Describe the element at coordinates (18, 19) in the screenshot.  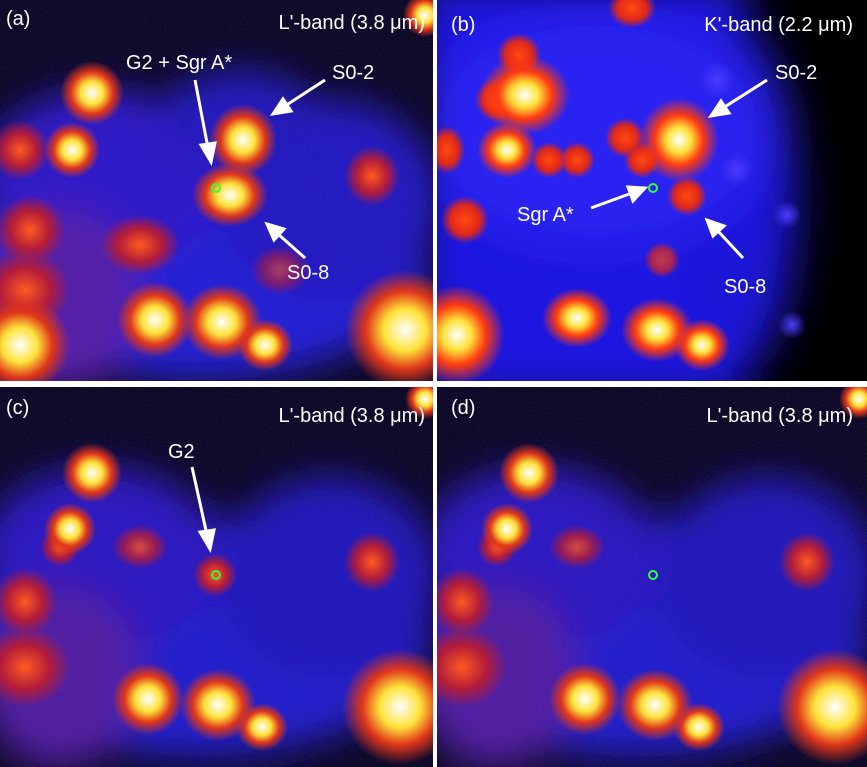
I see `panel-a-id: (a)` at that location.